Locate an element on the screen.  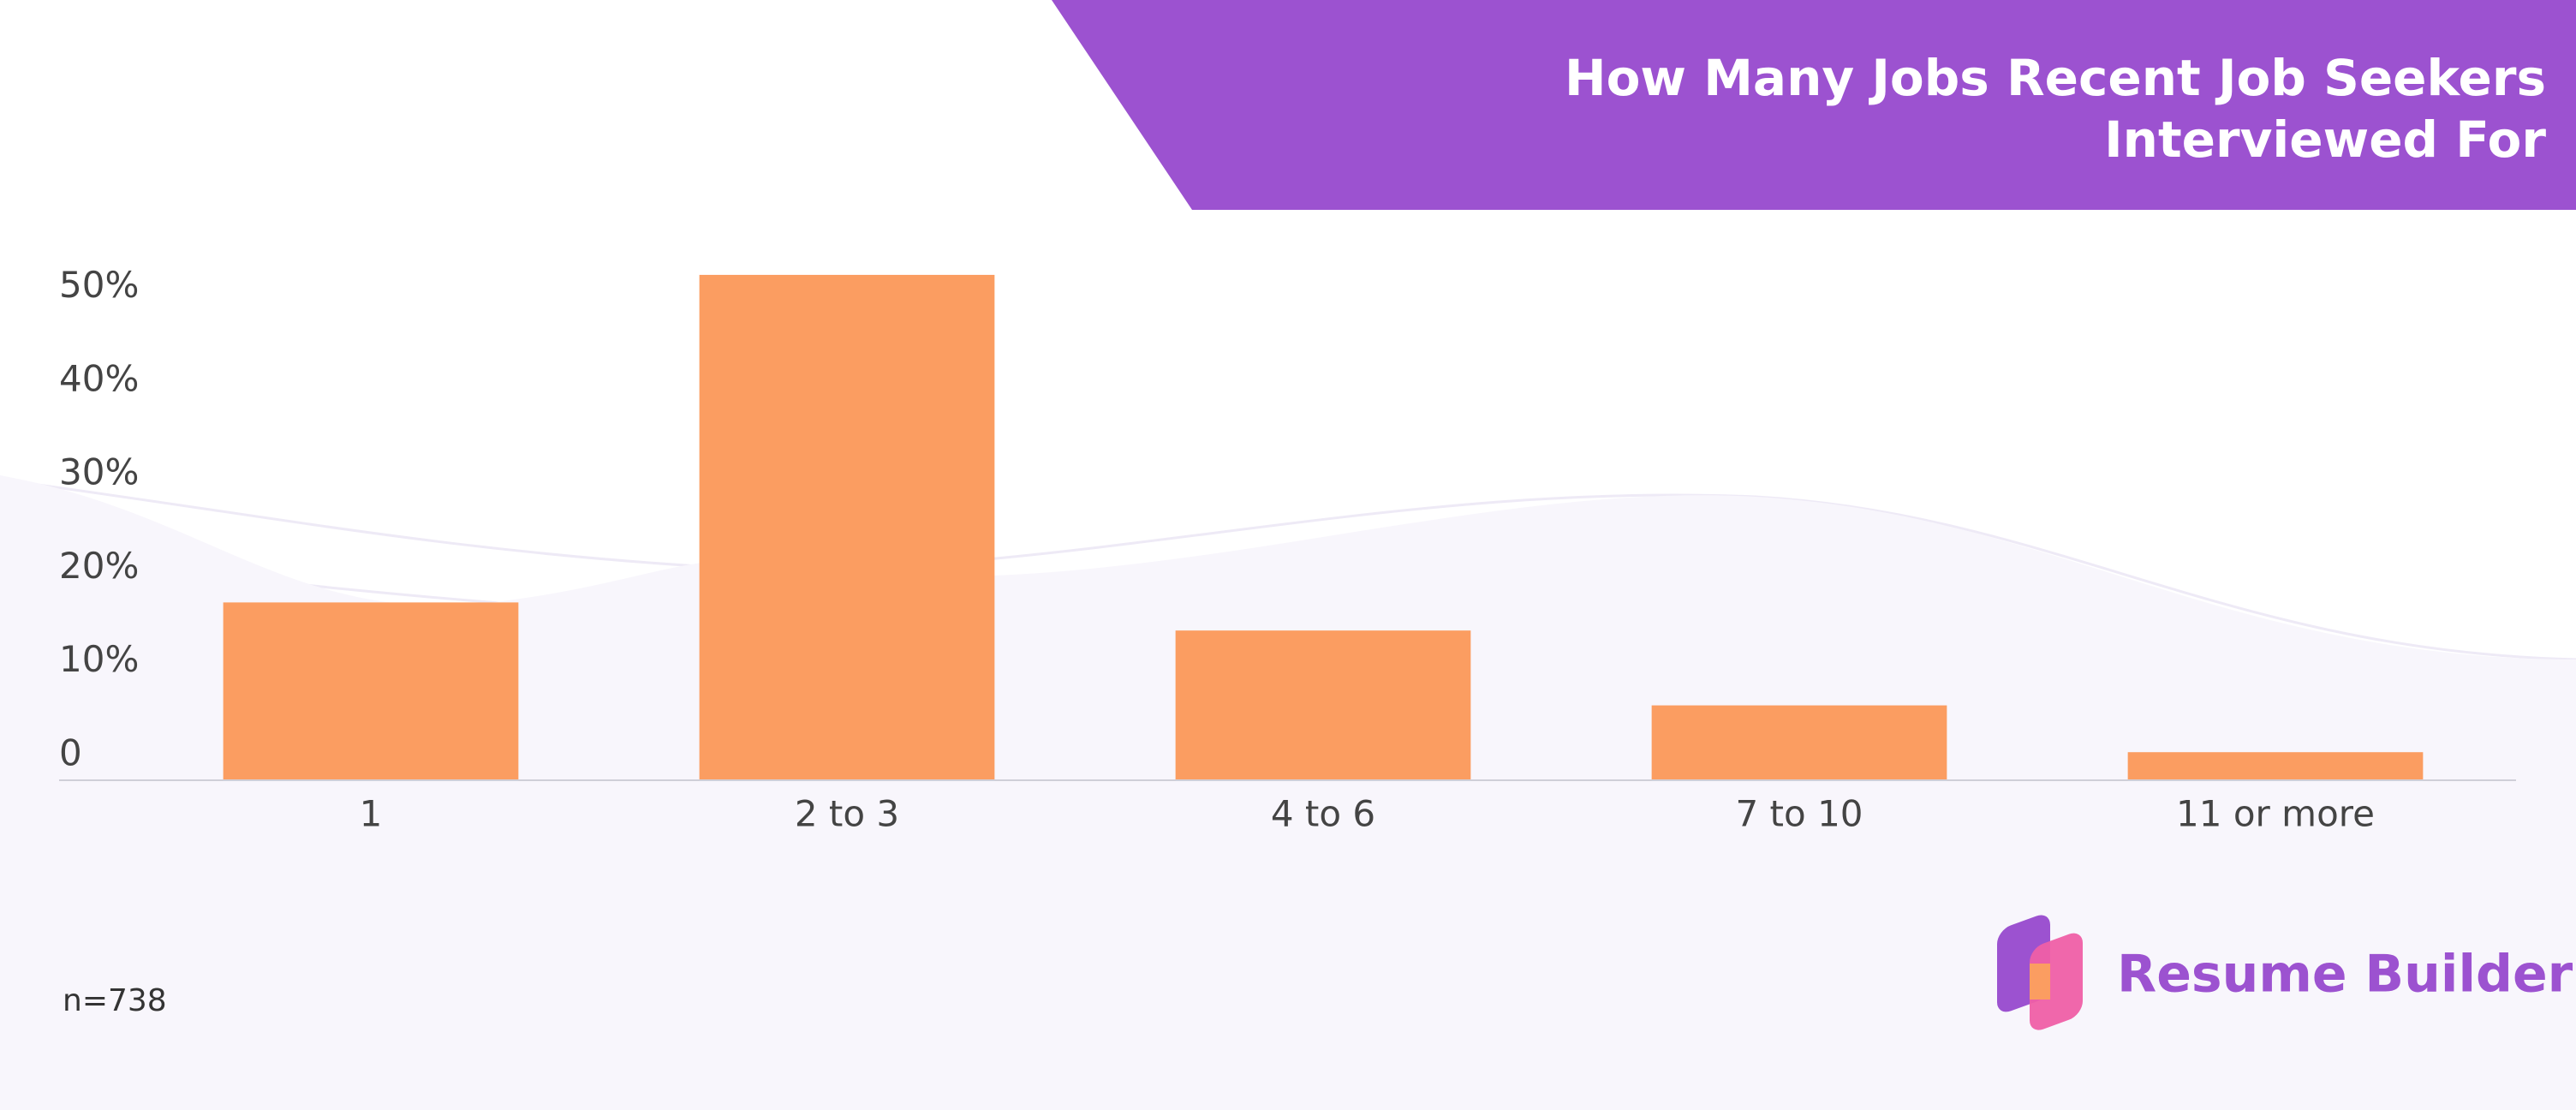
y-tick-label: 20% is located at coordinates (99, 566).